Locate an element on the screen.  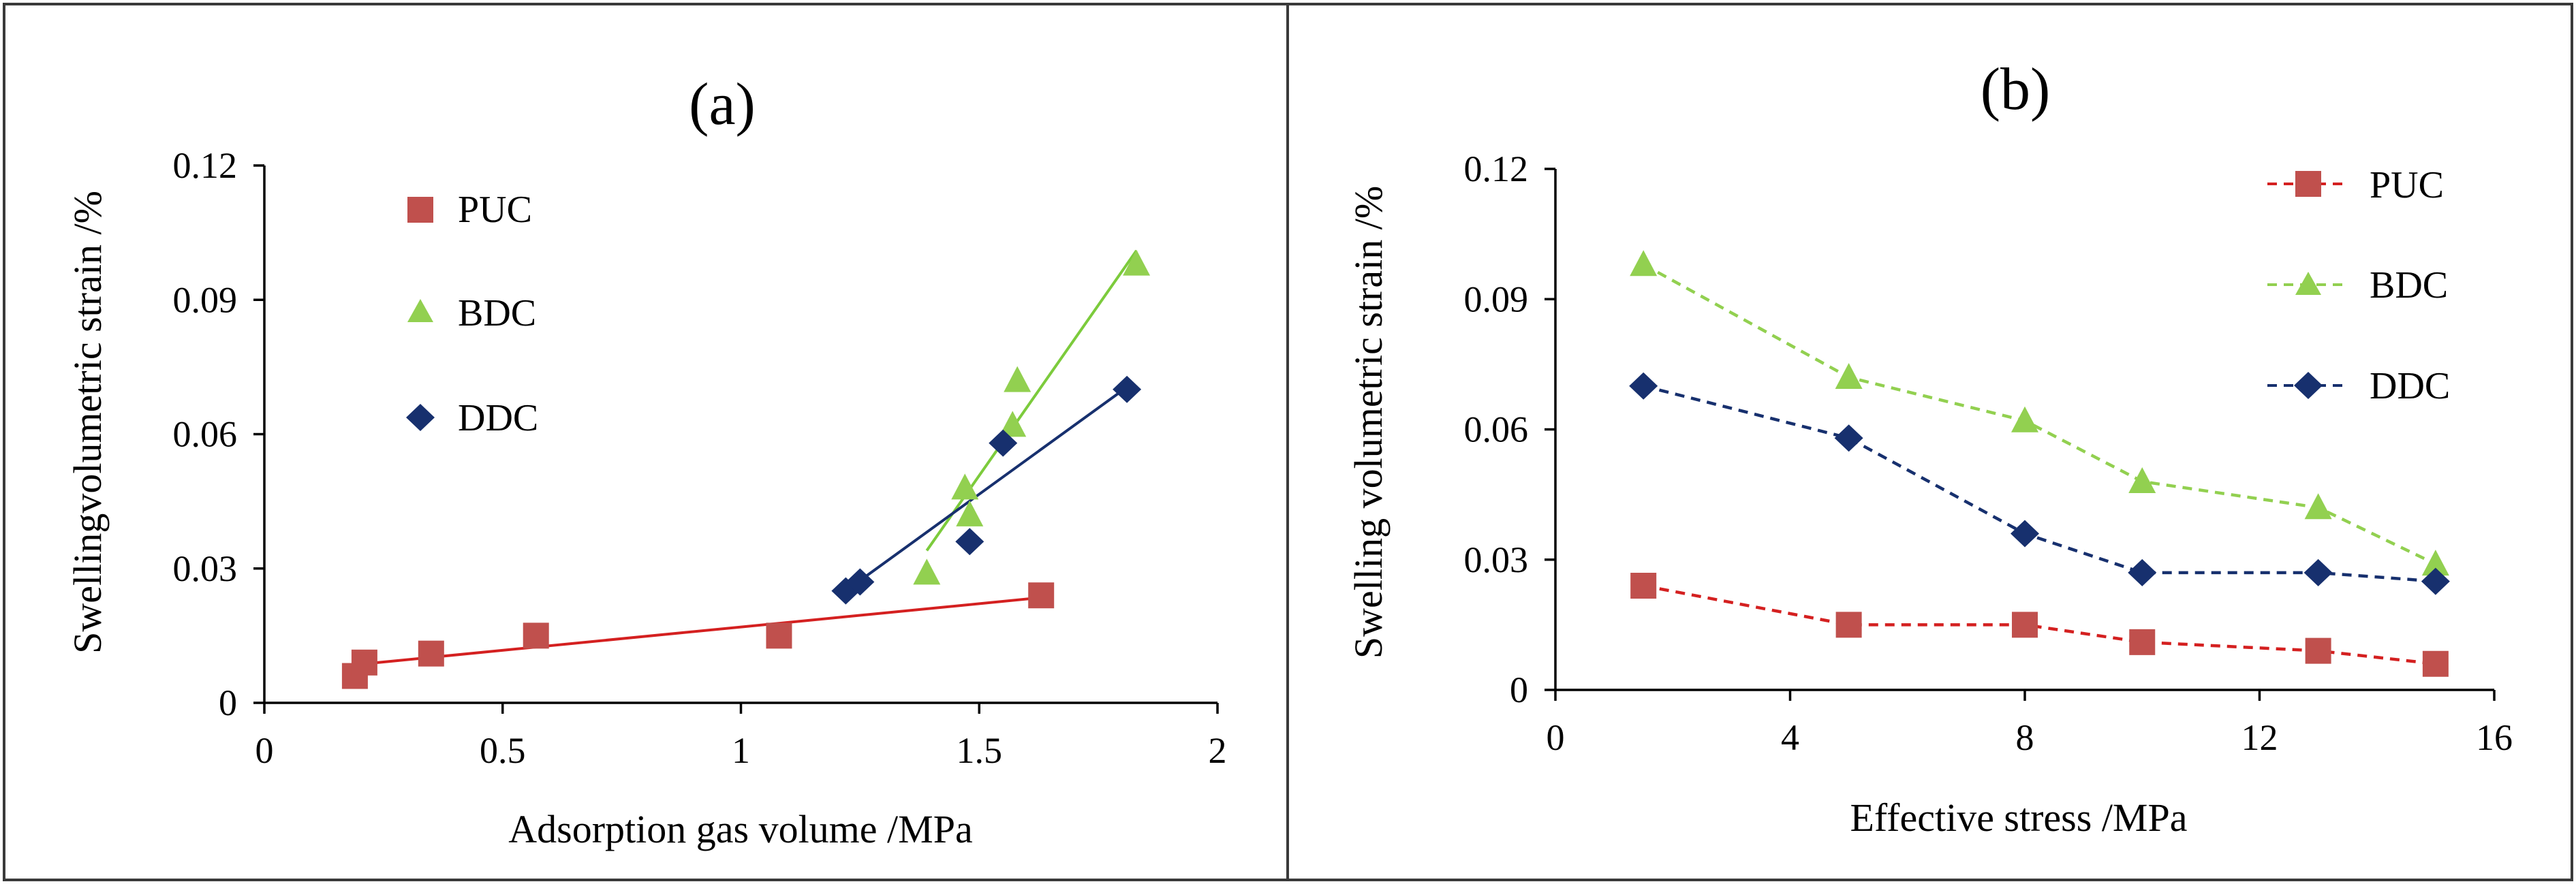
x-tick-label: 4 is located at coordinates (1790, 737).